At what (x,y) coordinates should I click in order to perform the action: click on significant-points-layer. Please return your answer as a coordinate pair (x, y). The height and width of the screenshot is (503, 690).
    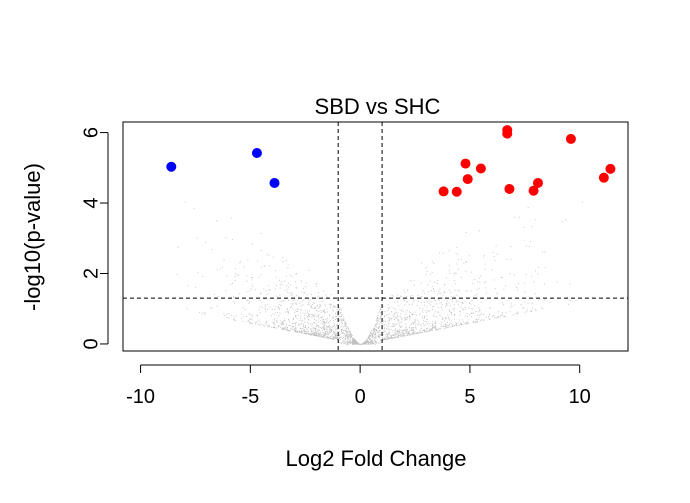
    Looking at the image, I should click on (391, 161).